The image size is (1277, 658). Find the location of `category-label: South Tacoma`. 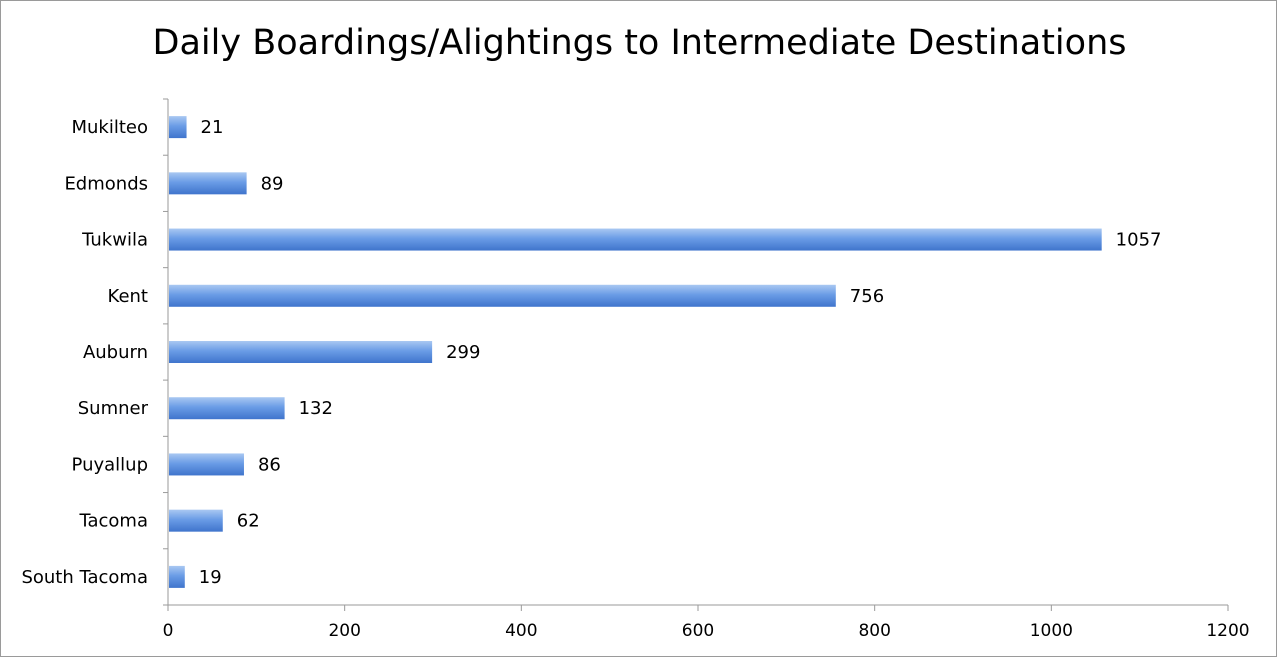

category-label: South Tacoma is located at coordinates (84, 577).